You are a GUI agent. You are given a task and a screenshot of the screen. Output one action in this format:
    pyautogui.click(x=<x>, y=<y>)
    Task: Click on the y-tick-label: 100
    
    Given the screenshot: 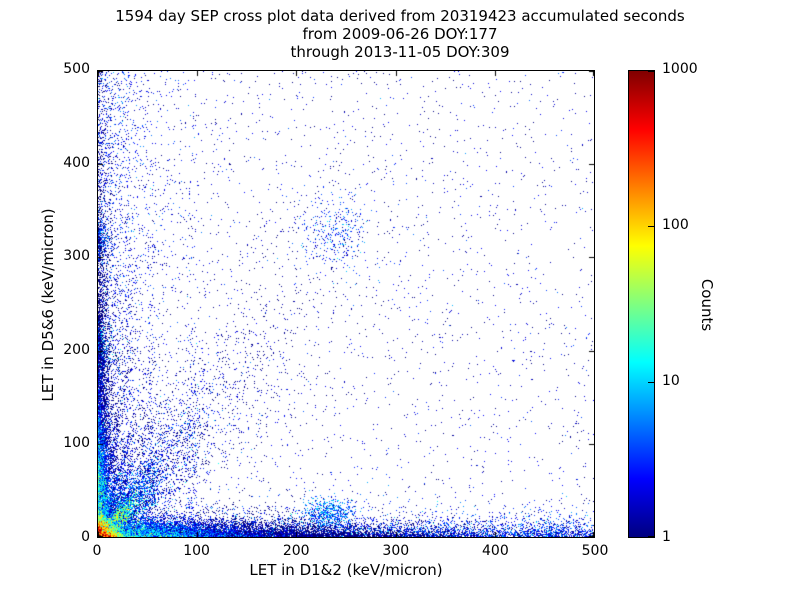 What is the action you would take?
    pyautogui.click(x=76, y=443)
    